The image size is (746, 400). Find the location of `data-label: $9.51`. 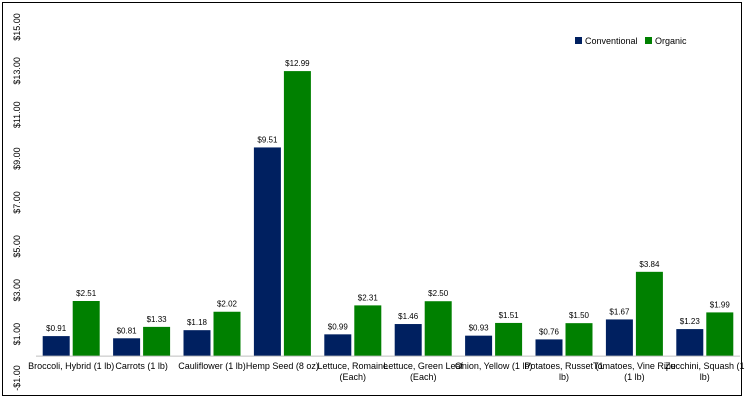

data-label: $9.51 is located at coordinates (267, 139).